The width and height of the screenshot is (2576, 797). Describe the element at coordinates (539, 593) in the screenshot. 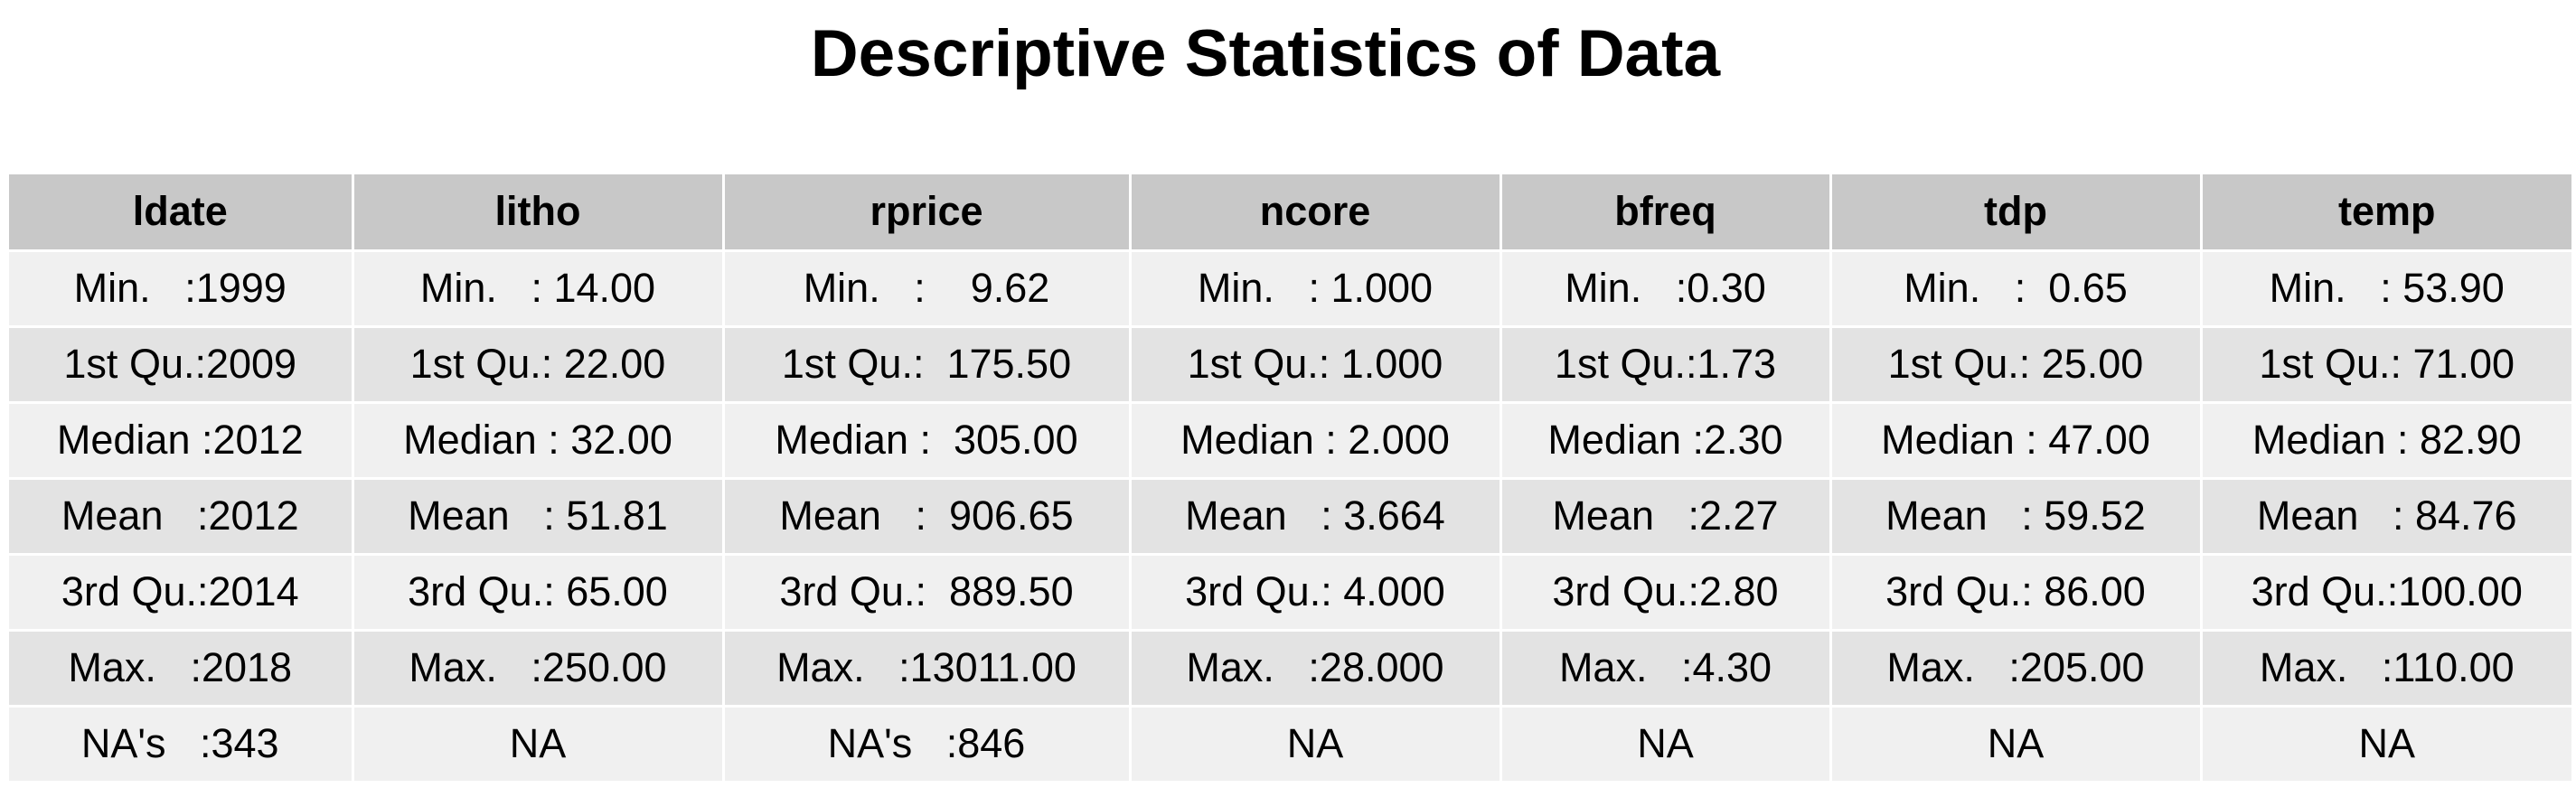

I see `table-cell: 3rd Qu.: 65.00` at that location.